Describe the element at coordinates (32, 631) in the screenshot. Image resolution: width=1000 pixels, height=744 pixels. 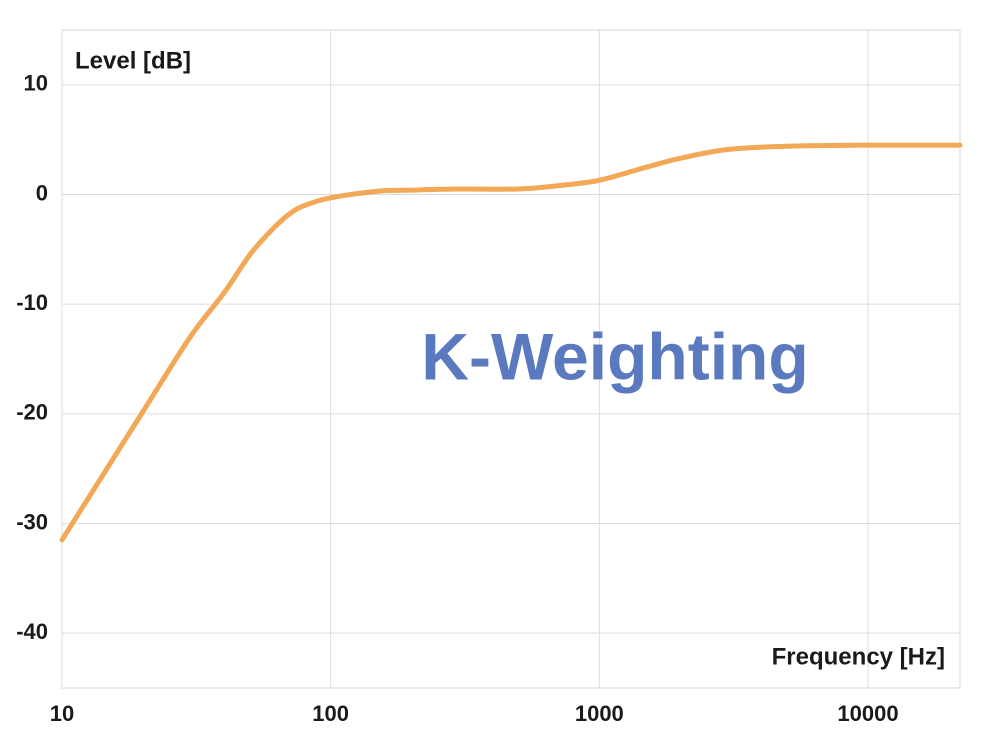
I see `y-tick-label: -40` at that location.